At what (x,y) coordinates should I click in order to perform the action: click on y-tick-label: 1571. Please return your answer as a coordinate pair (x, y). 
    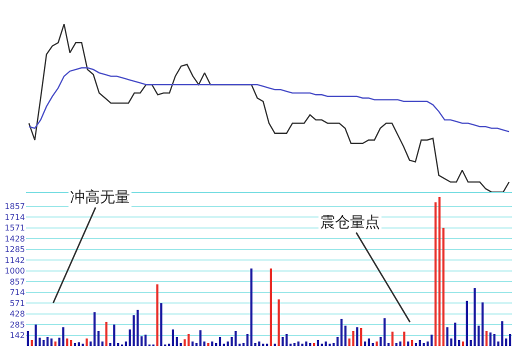
    Looking at the image, I should click on (14, 228).